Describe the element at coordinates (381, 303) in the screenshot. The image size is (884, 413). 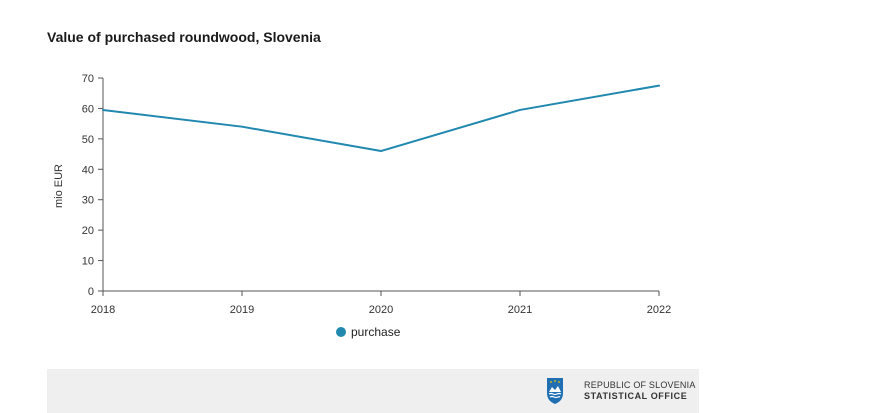
I see `x-axis: 2018 2019 2020 2021 2022` at that location.